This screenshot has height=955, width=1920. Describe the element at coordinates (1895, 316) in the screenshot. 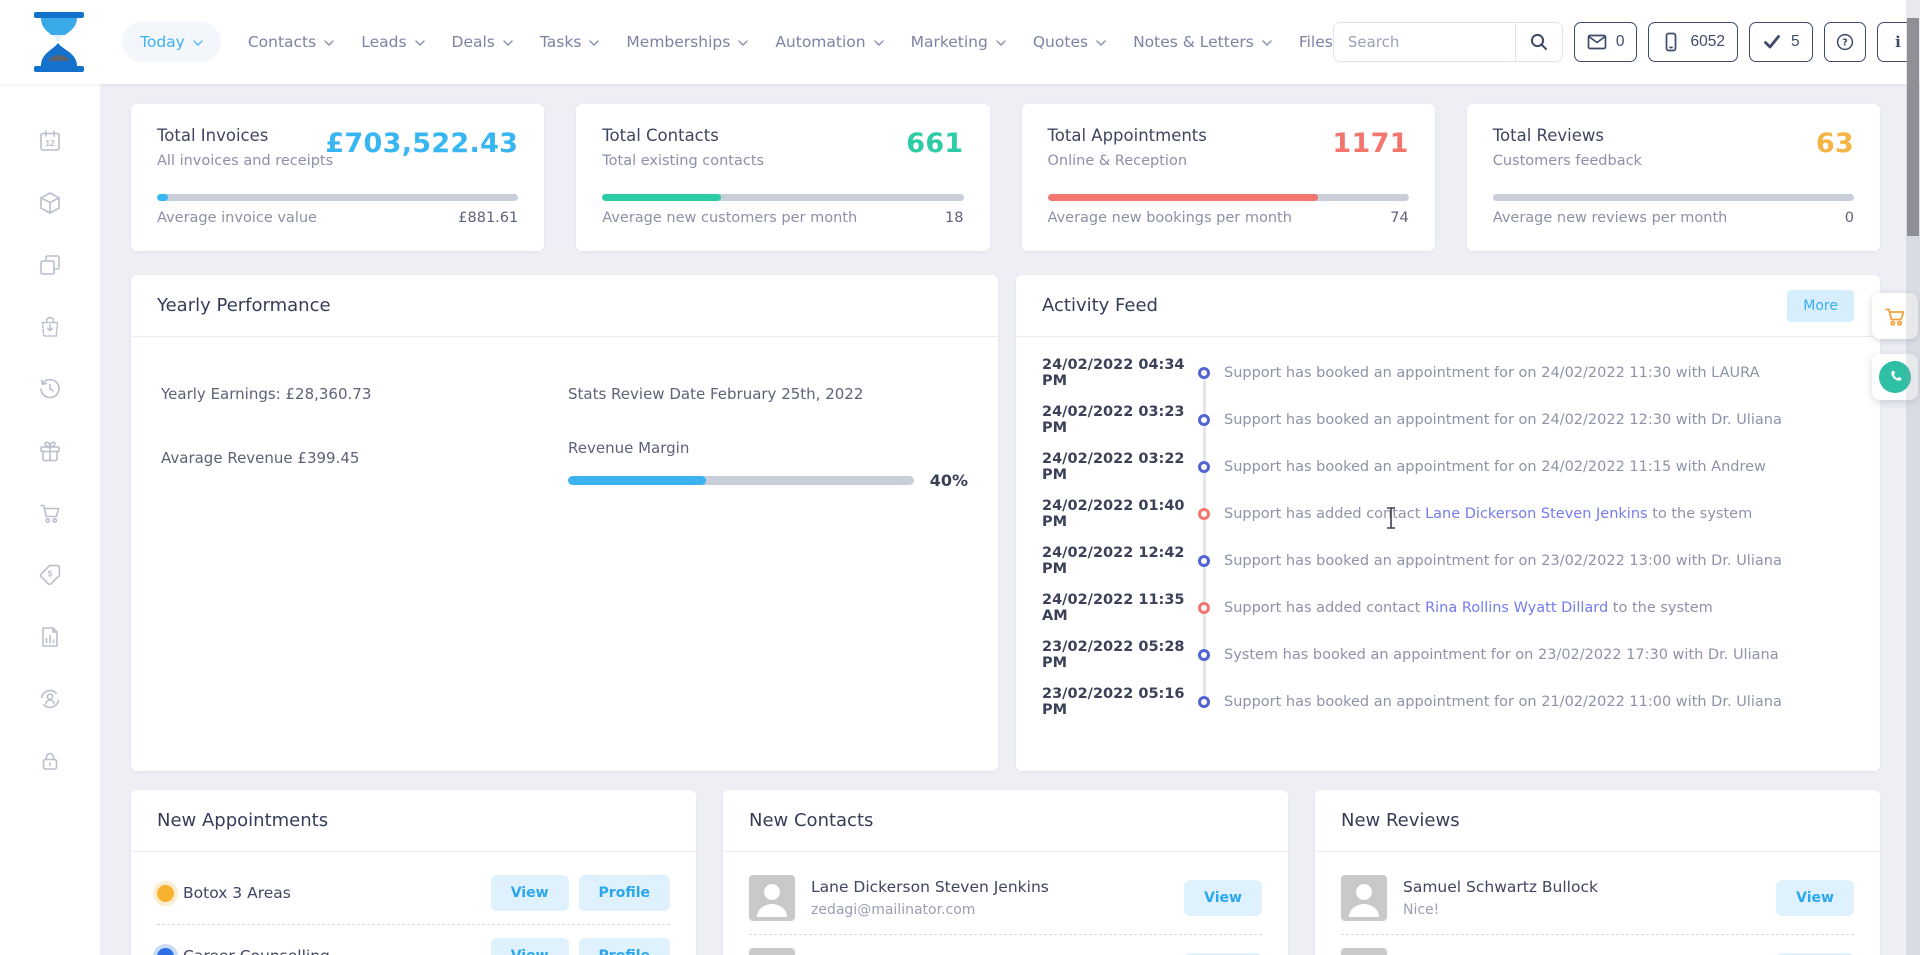

I see `floating-cart-button` at that location.